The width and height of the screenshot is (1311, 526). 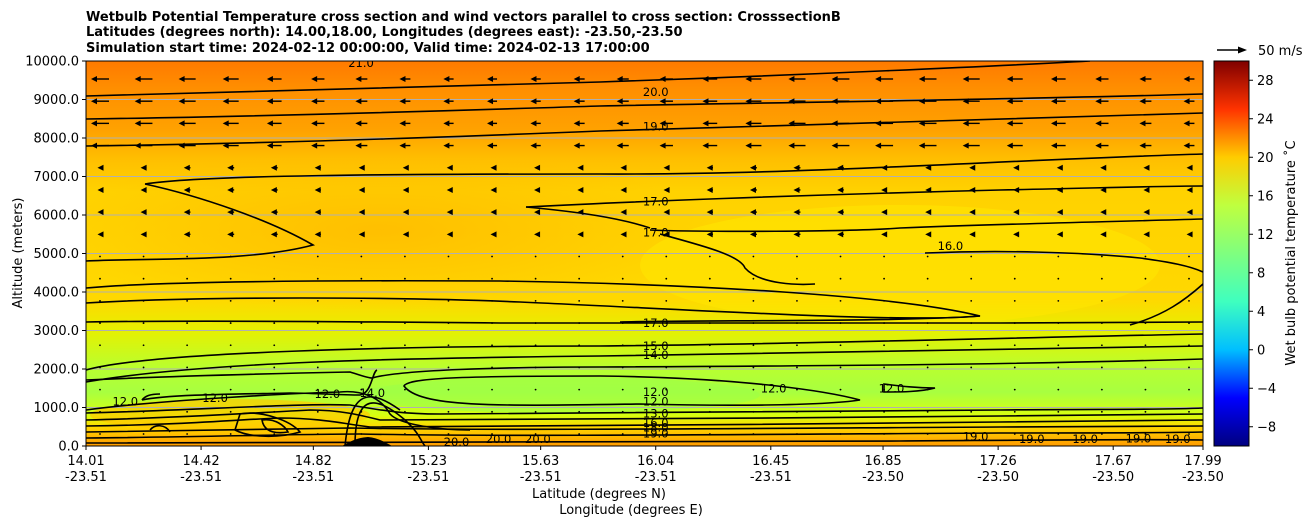 I want to click on colorbar-tick-label: 16, so click(x=1265, y=196).